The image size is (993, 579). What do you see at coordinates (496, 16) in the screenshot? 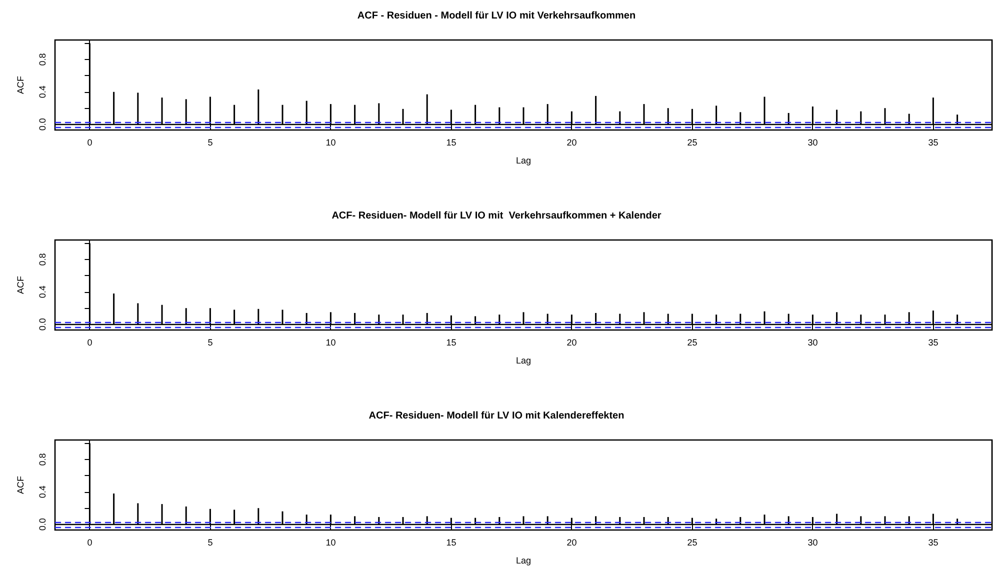
I see `chart-title: ACF - Residuen - Modell für LV IO mit Verkehrsaufkommen` at bounding box center [496, 16].